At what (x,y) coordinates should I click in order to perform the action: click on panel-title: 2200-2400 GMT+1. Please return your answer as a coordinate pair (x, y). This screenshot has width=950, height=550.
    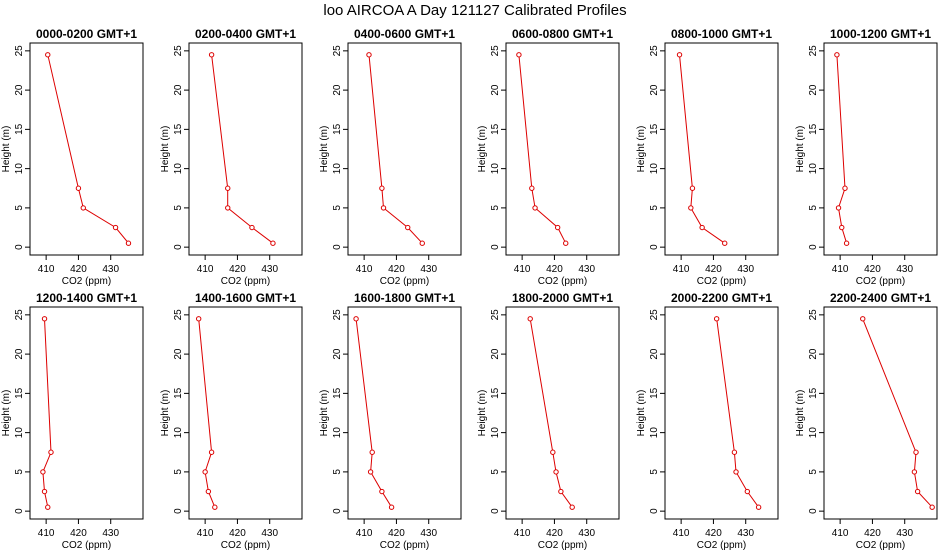
    Looking at the image, I should click on (880, 298).